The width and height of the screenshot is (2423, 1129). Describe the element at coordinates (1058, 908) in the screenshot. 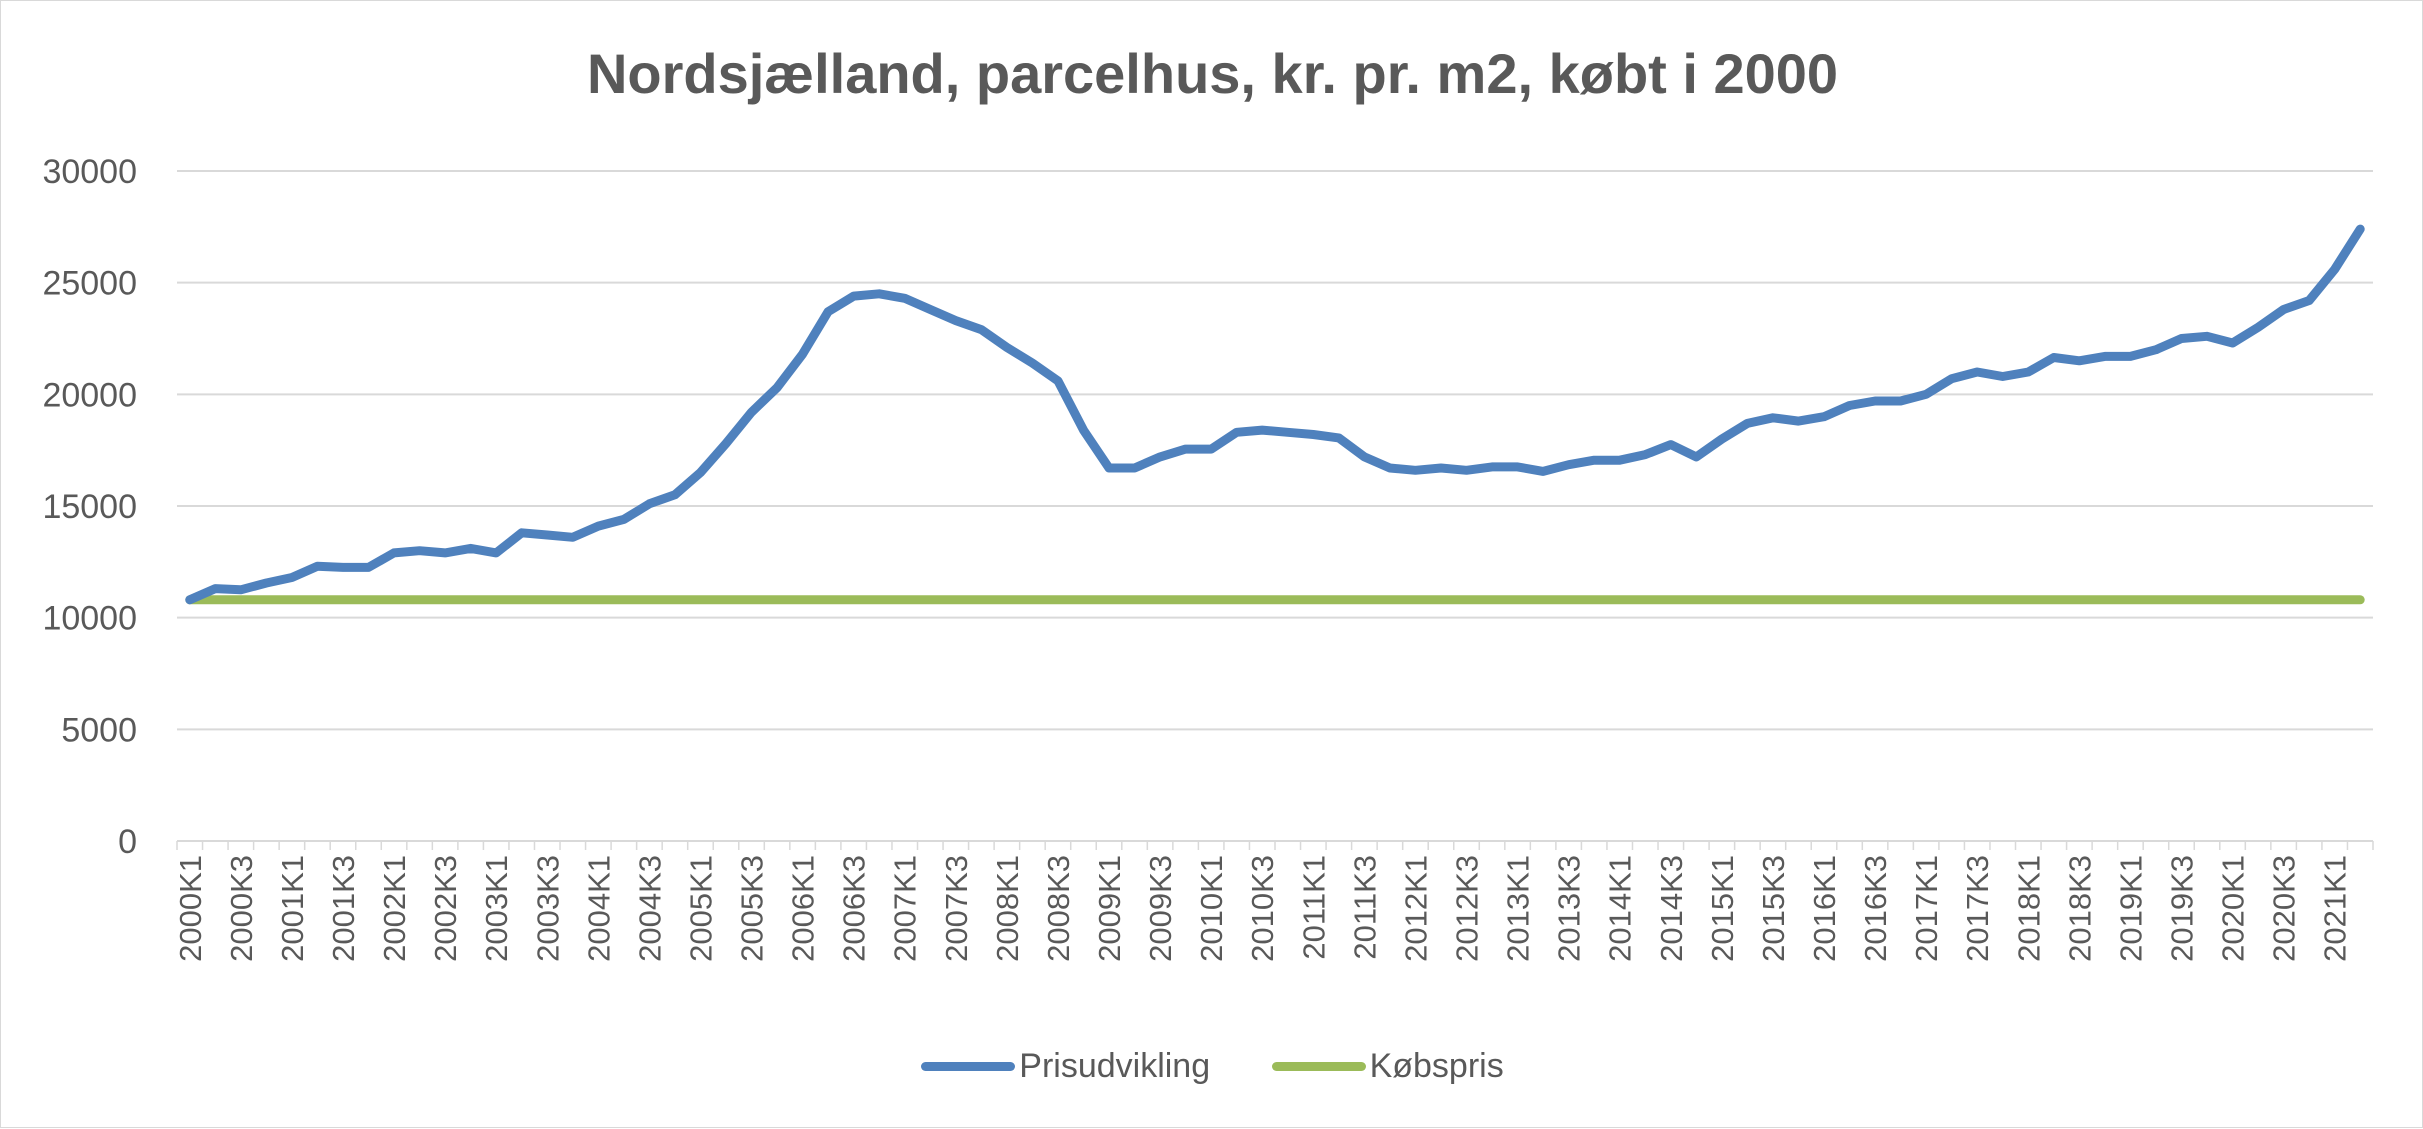

I see `x-tick-label-2008K3: 2008K3` at that location.